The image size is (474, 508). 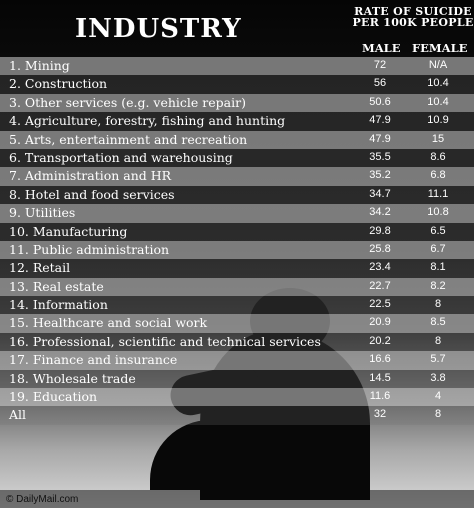 I want to click on female-rate: 6.8, so click(x=438, y=175).